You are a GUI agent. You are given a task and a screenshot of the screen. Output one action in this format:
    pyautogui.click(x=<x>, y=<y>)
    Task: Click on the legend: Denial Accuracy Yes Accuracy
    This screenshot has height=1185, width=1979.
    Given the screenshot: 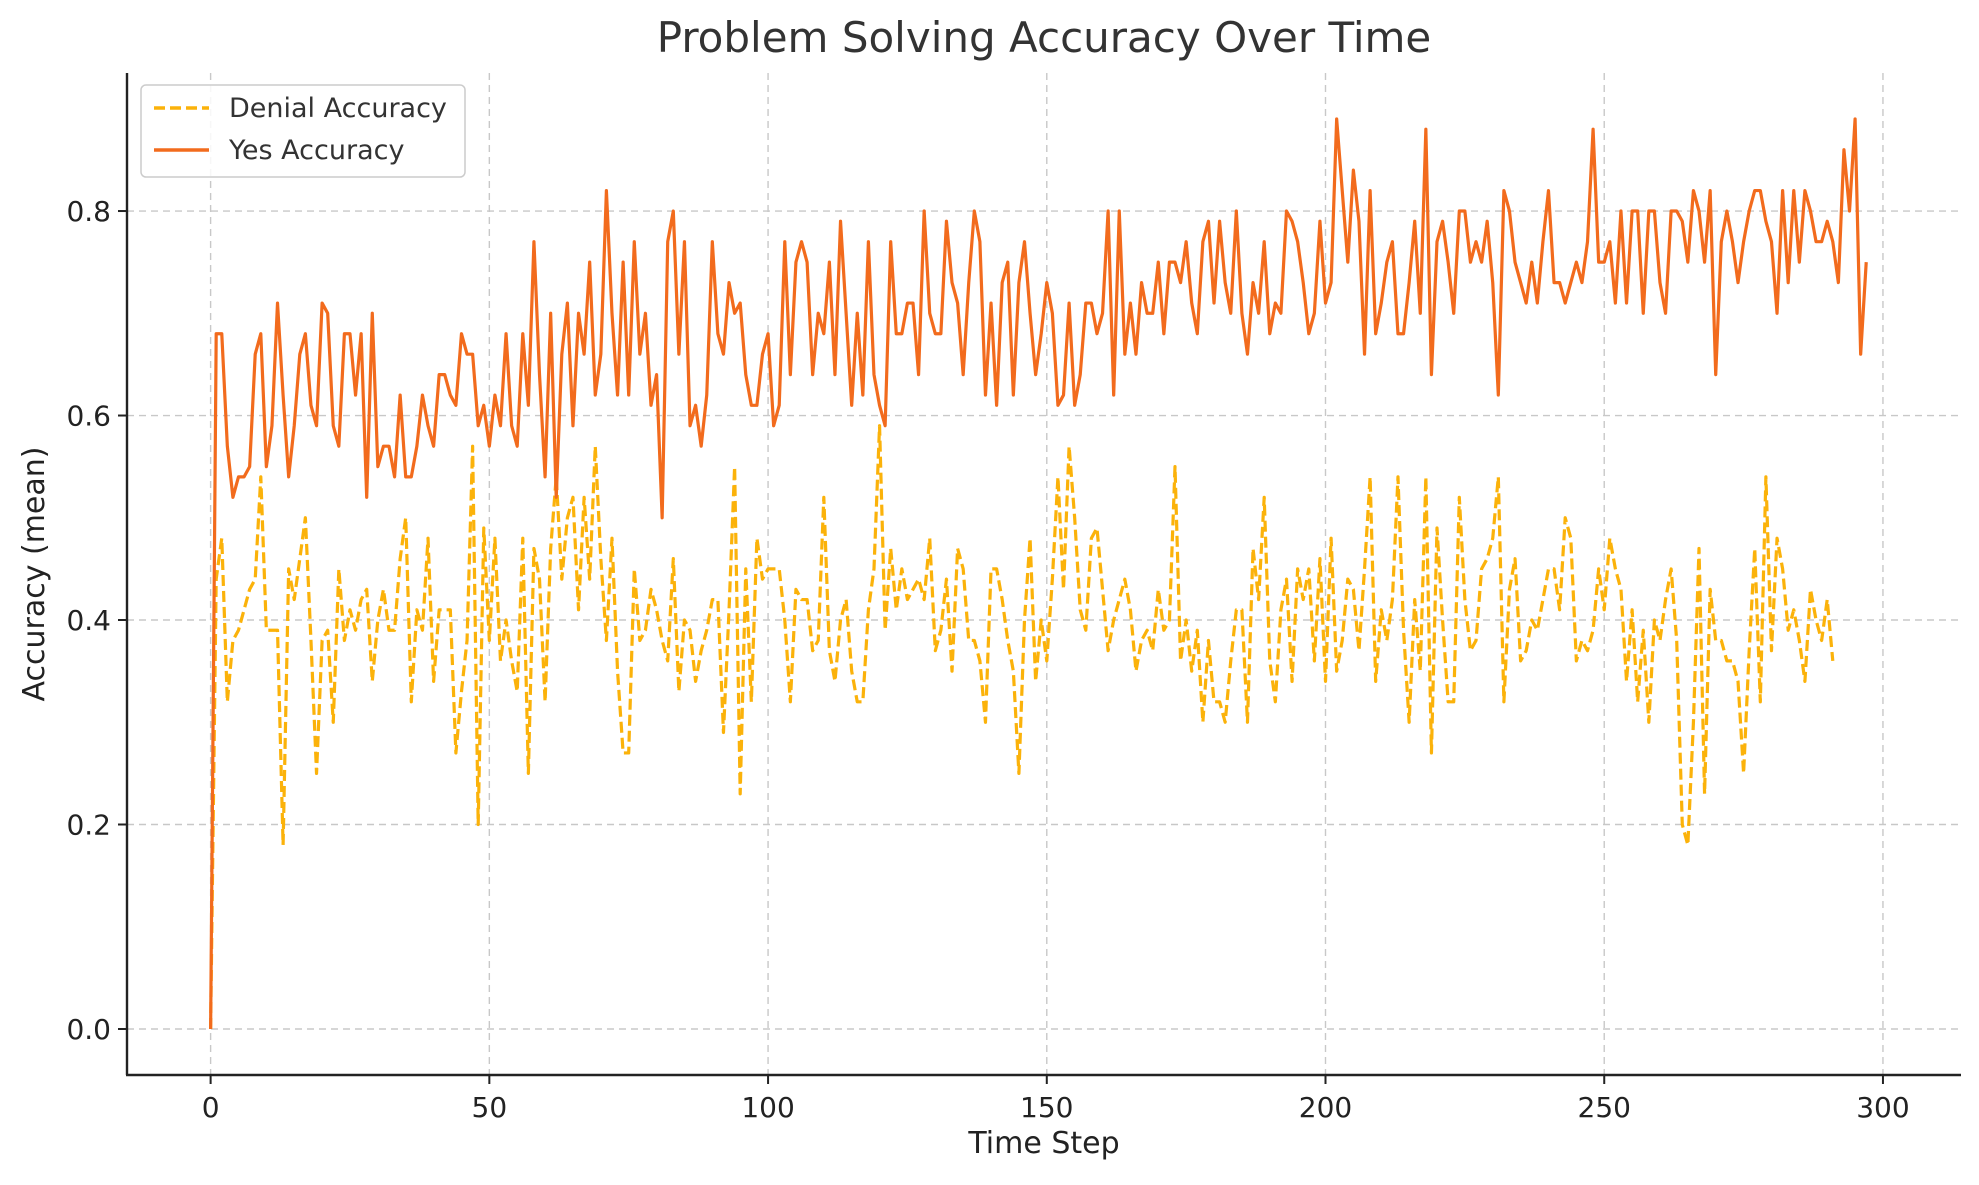 What is the action you would take?
    pyautogui.click(x=303, y=131)
    